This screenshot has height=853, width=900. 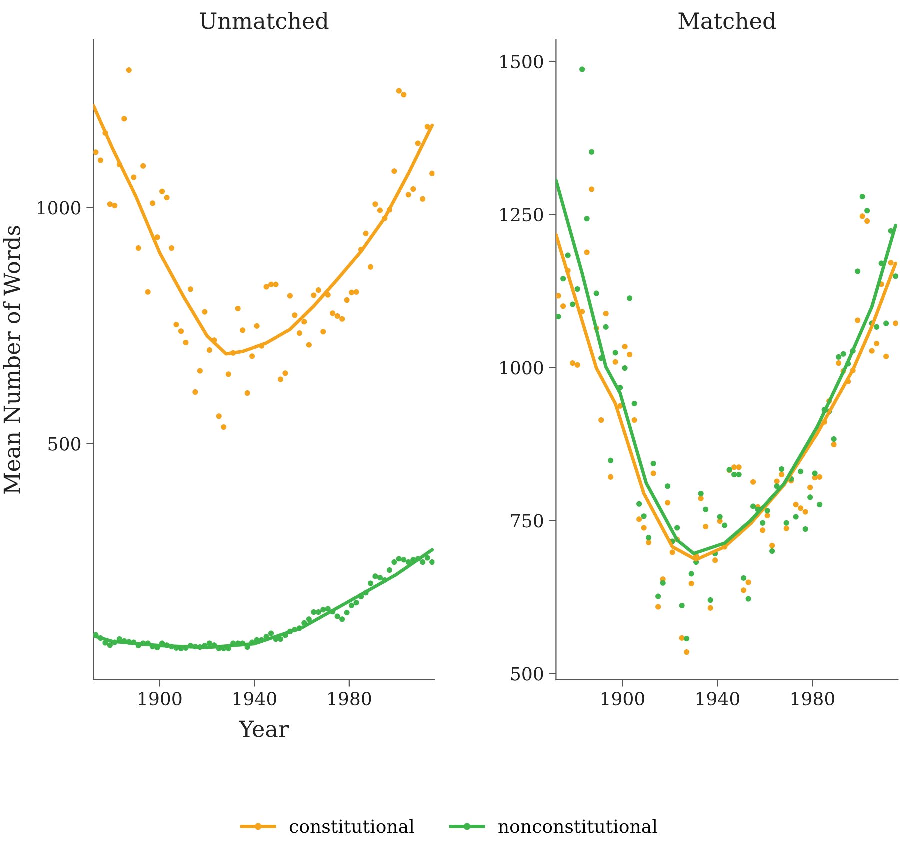 What do you see at coordinates (578, 826) in the screenshot?
I see `legend-label: nonconstitutional` at bounding box center [578, 826].